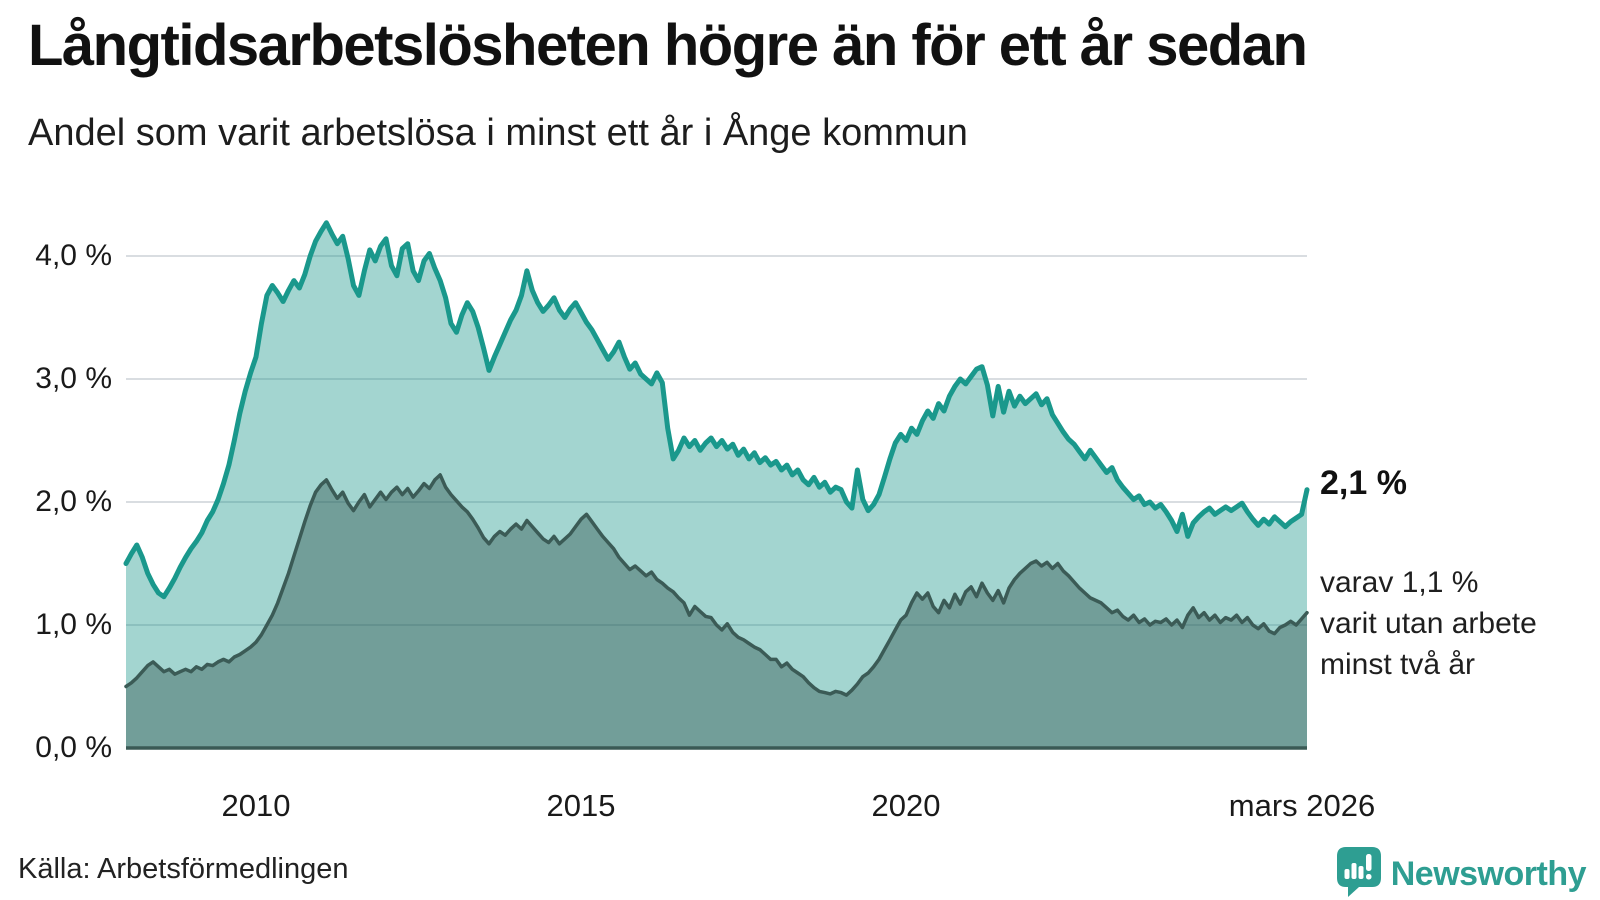 This screenshot has height=900, width=1600. Describe the element at coordinates (256, 805) in the screenshot. I see `x-axis-label-2010: 2010` at that location.